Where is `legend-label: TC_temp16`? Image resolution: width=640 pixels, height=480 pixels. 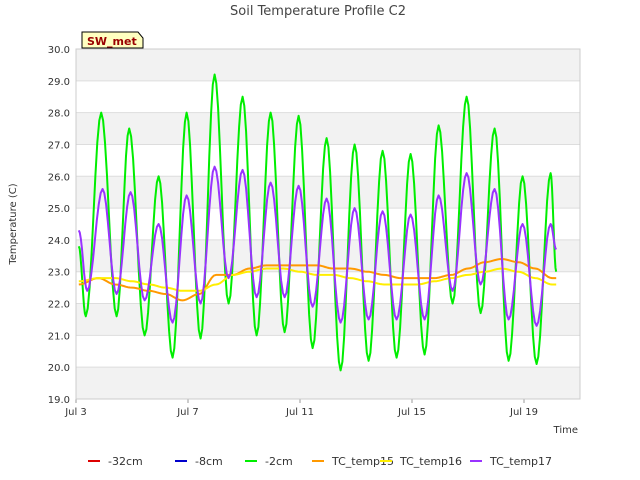
legend-label: TC_temp16 is located at coordinates (430, 461).